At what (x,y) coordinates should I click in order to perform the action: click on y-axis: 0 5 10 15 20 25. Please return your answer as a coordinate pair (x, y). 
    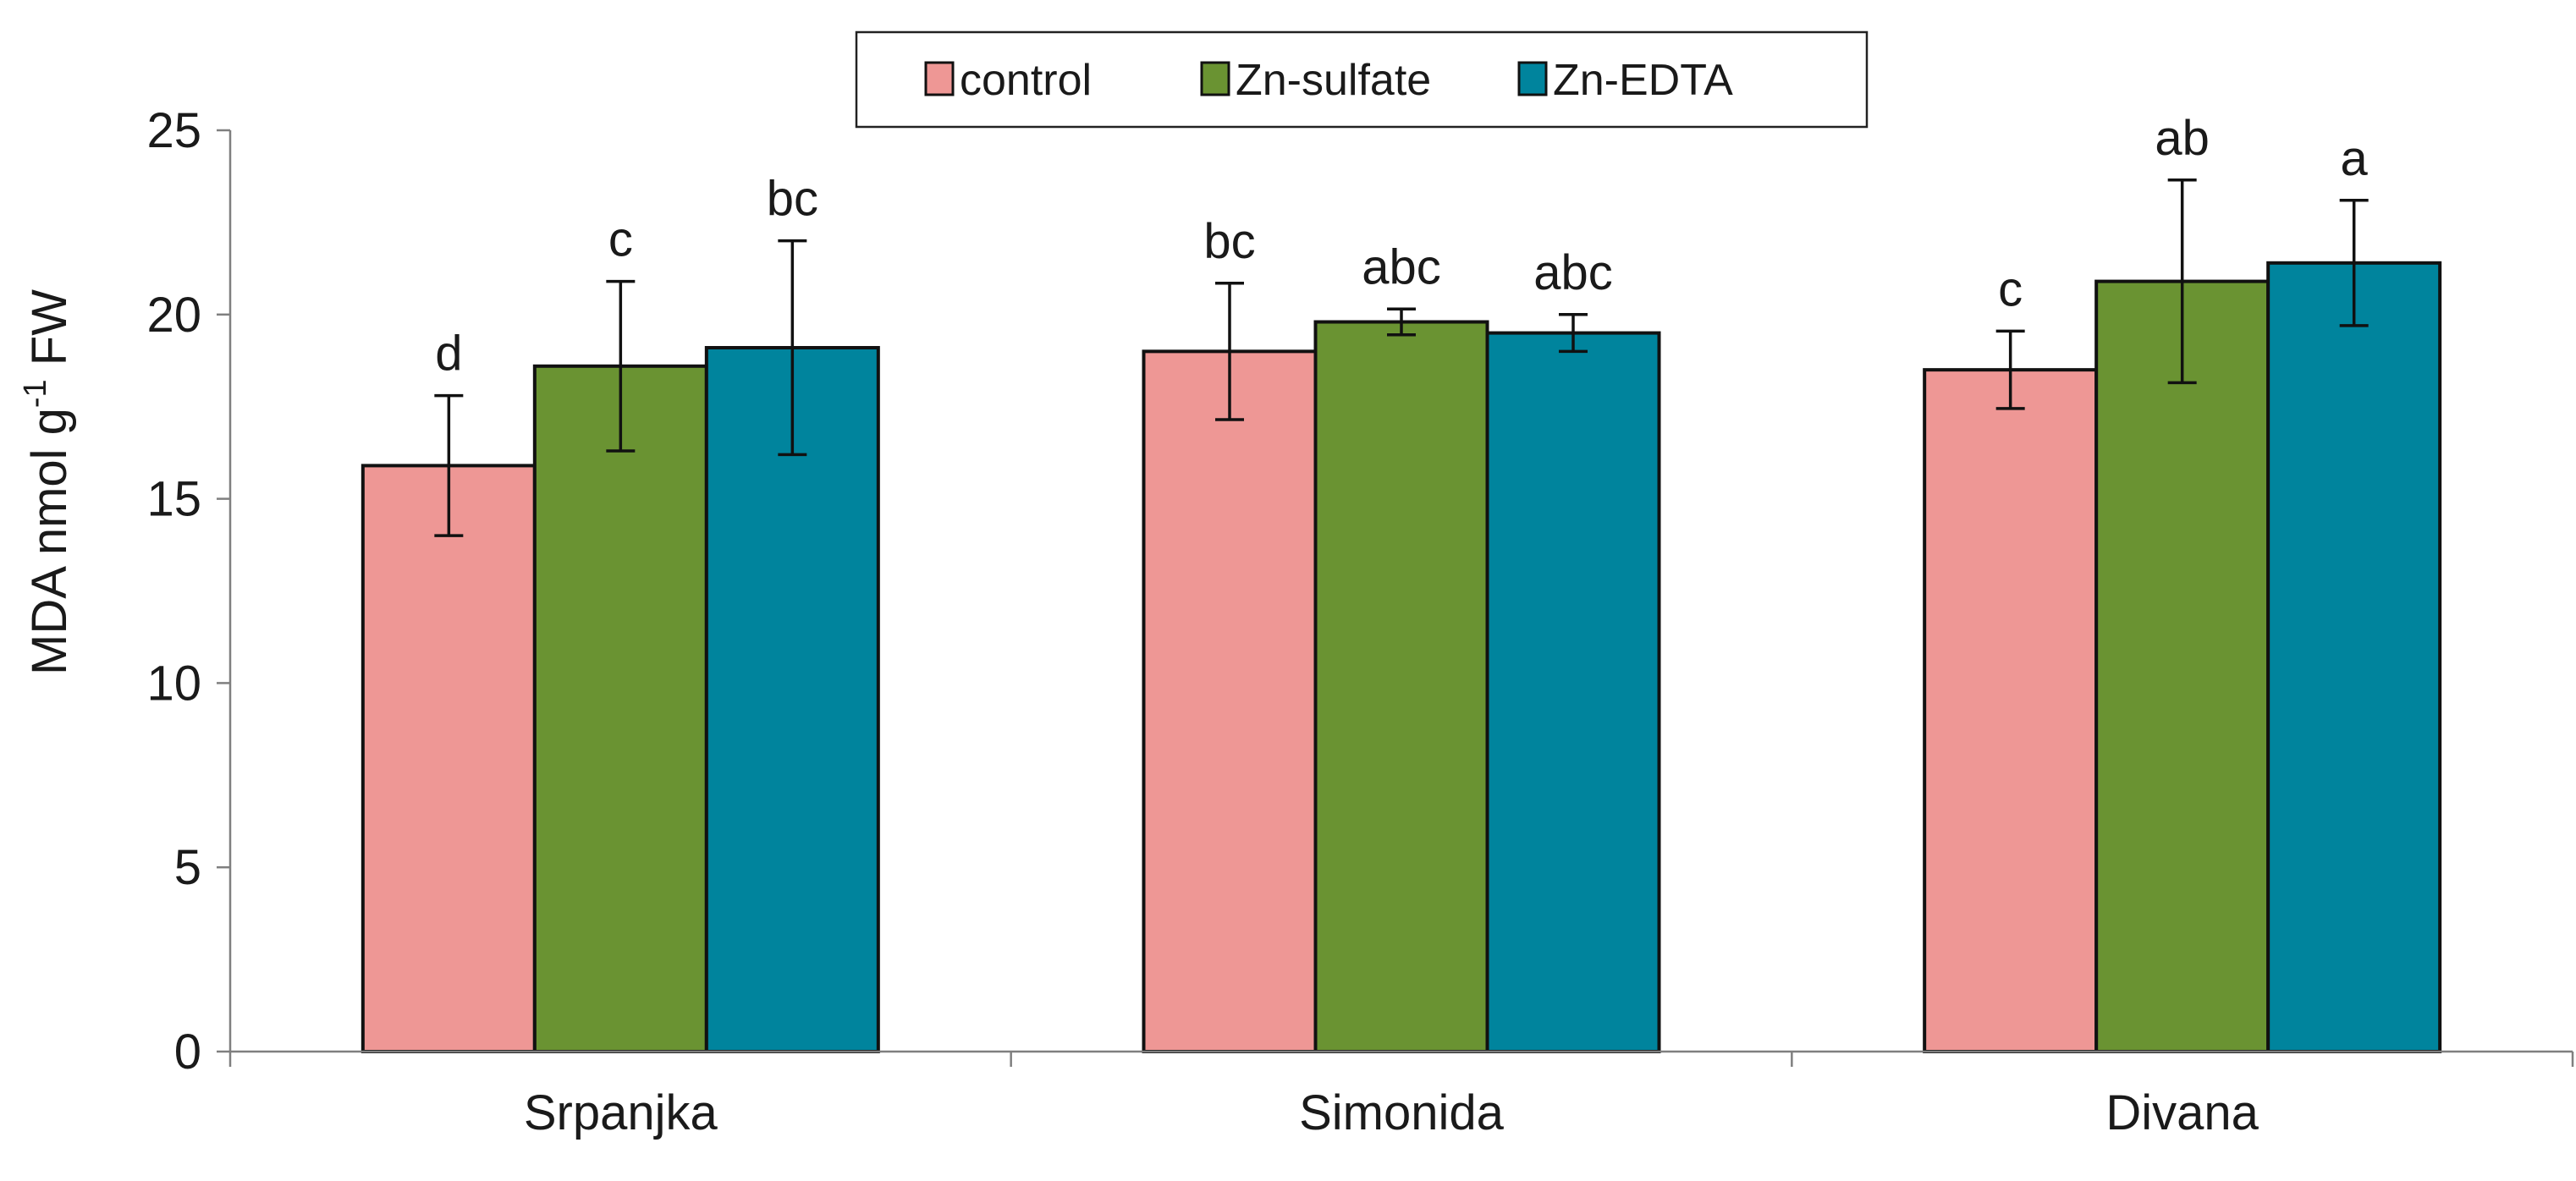
    Looking at the image, I should click on (189, 591).